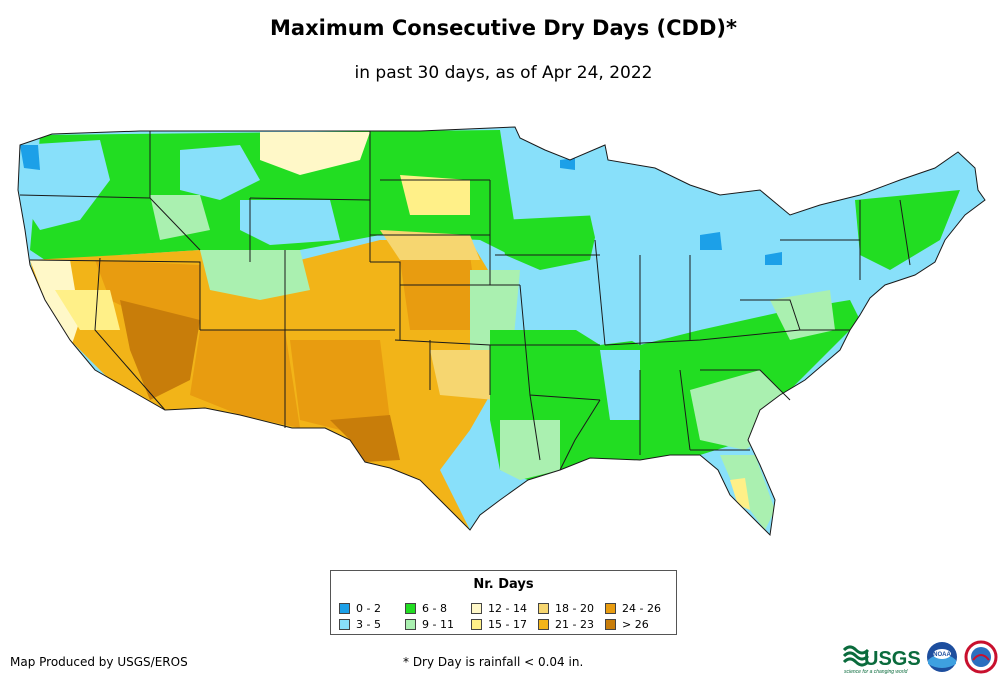 This screenshot has width=1007, height=691. What do you see at coordinates (434, 608) in the screenshot?
I see `legend-label: 6 - 8` at bounding box center [434, 608].